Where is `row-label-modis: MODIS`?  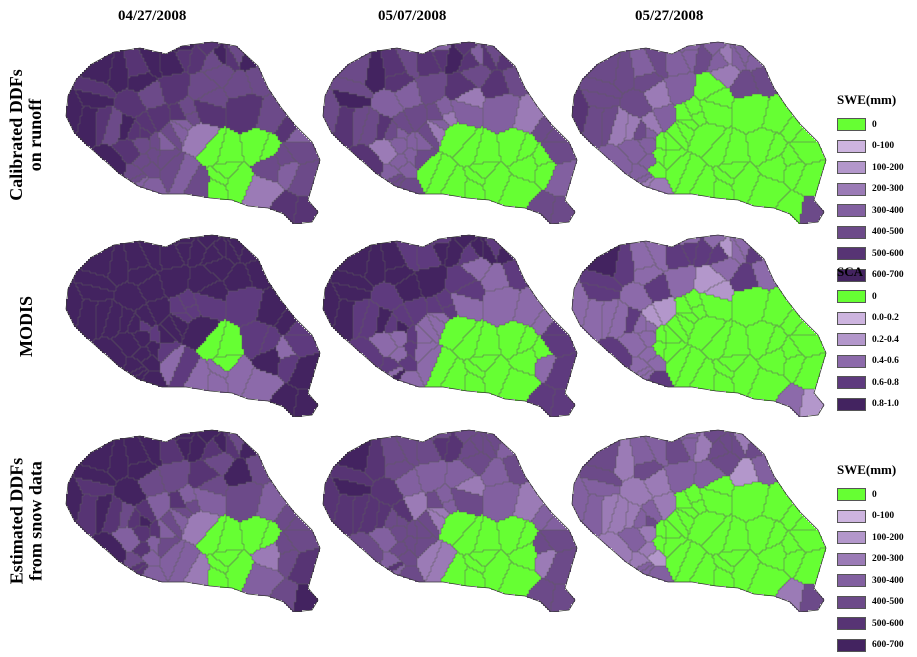
row-label-modis: MODIS is located at coordinates (26, 326).